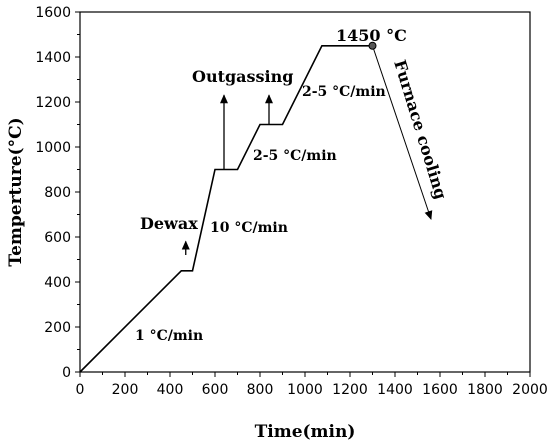  Describe the element at coordinates (344, 92) in the screenshot. I see `annotation-rate-2-5-upper: 2-5 °C/min` at that location.